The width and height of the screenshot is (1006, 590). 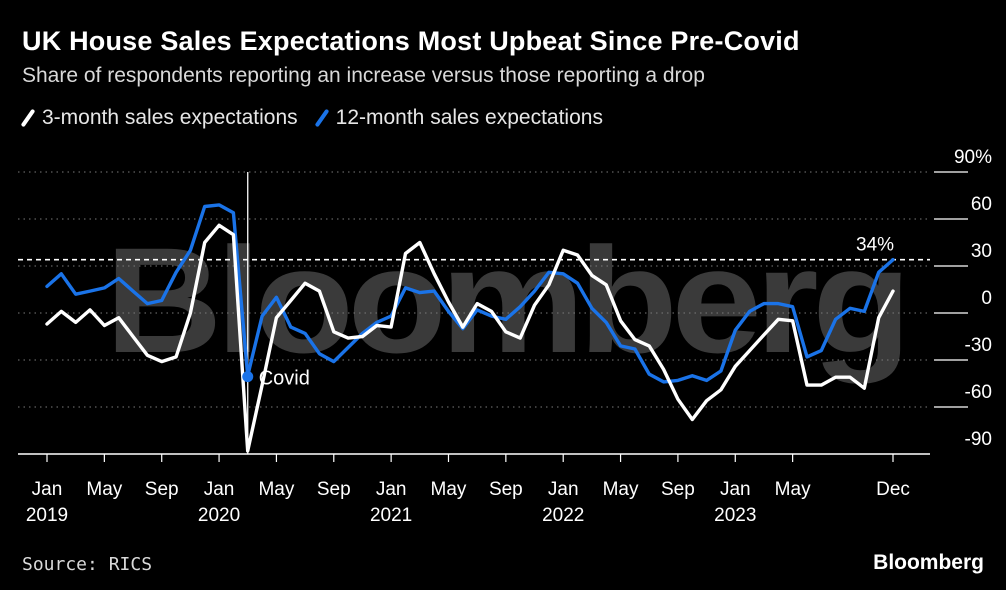 What do you see at coordinates (87, 564) in the screenshot?
I see `source-note: Source: RICS` at bounding box center [87, 564].